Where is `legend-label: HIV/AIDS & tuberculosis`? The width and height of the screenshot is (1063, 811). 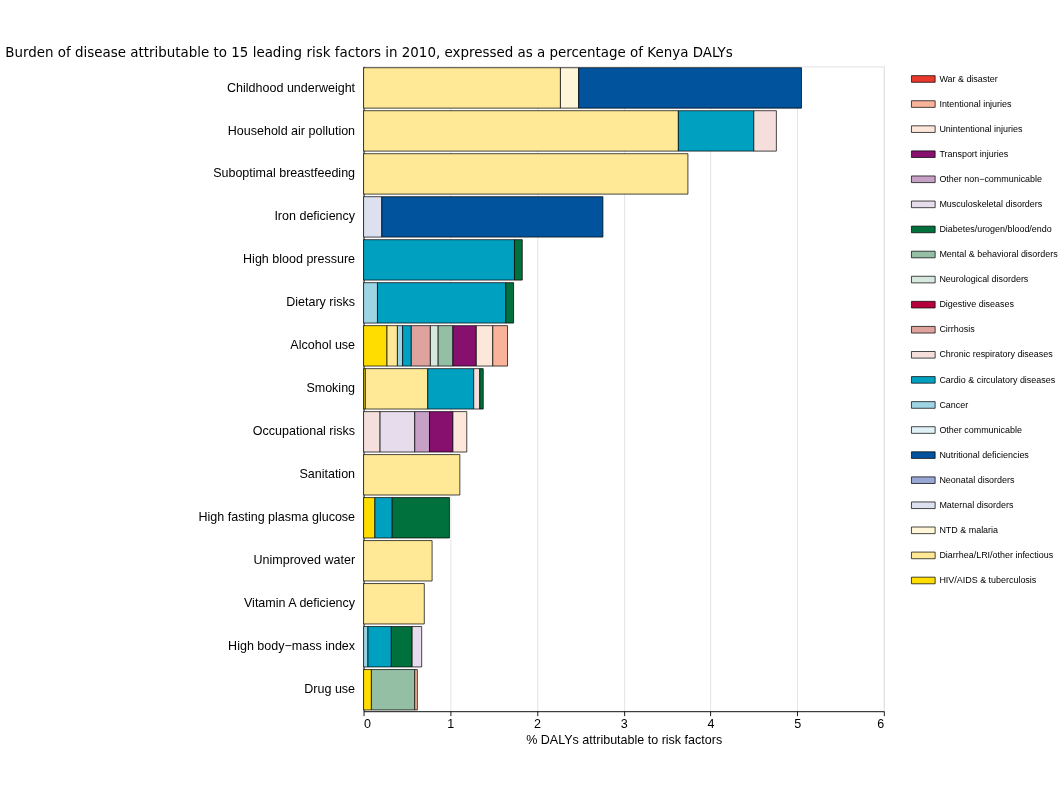 legend-label: HIV/AIDS & tuberculosis is located at coordinates (988, 580).